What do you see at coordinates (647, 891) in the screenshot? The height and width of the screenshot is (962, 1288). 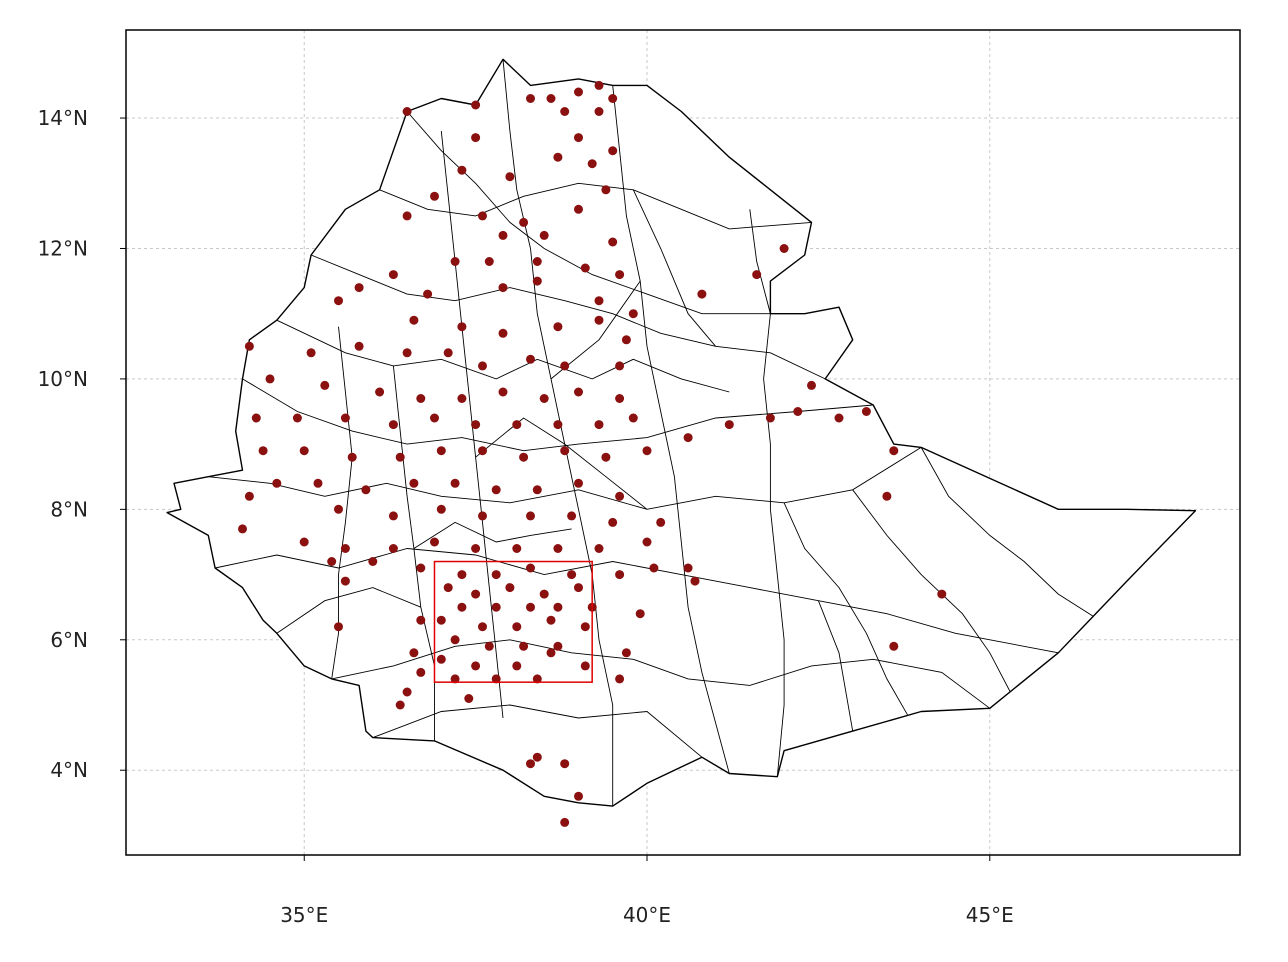 I see `x-axis-ticks: 35°E 40°E 45°E` at bounding box center [647, 891].